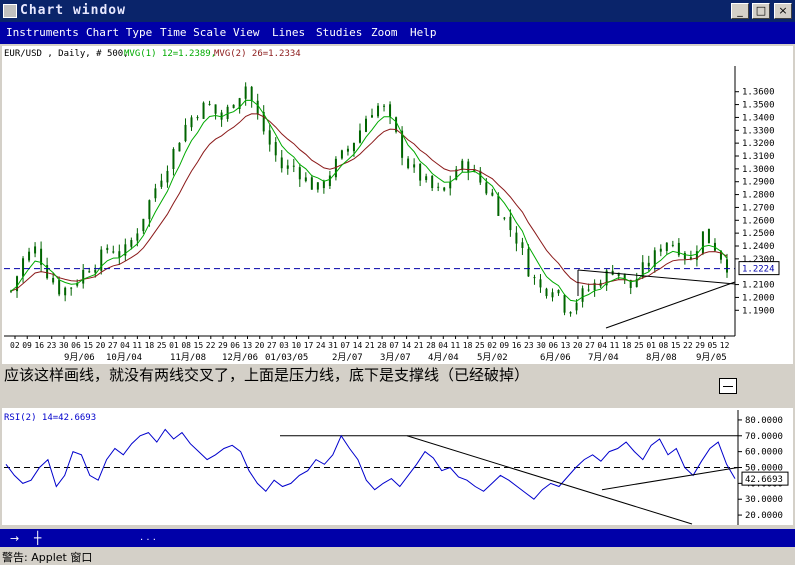 The image size is (795, 565). Describe the element at coordinates (764, 437) in the screenshot. I see `rsi-y-tick-label: 70.0000` at that location.